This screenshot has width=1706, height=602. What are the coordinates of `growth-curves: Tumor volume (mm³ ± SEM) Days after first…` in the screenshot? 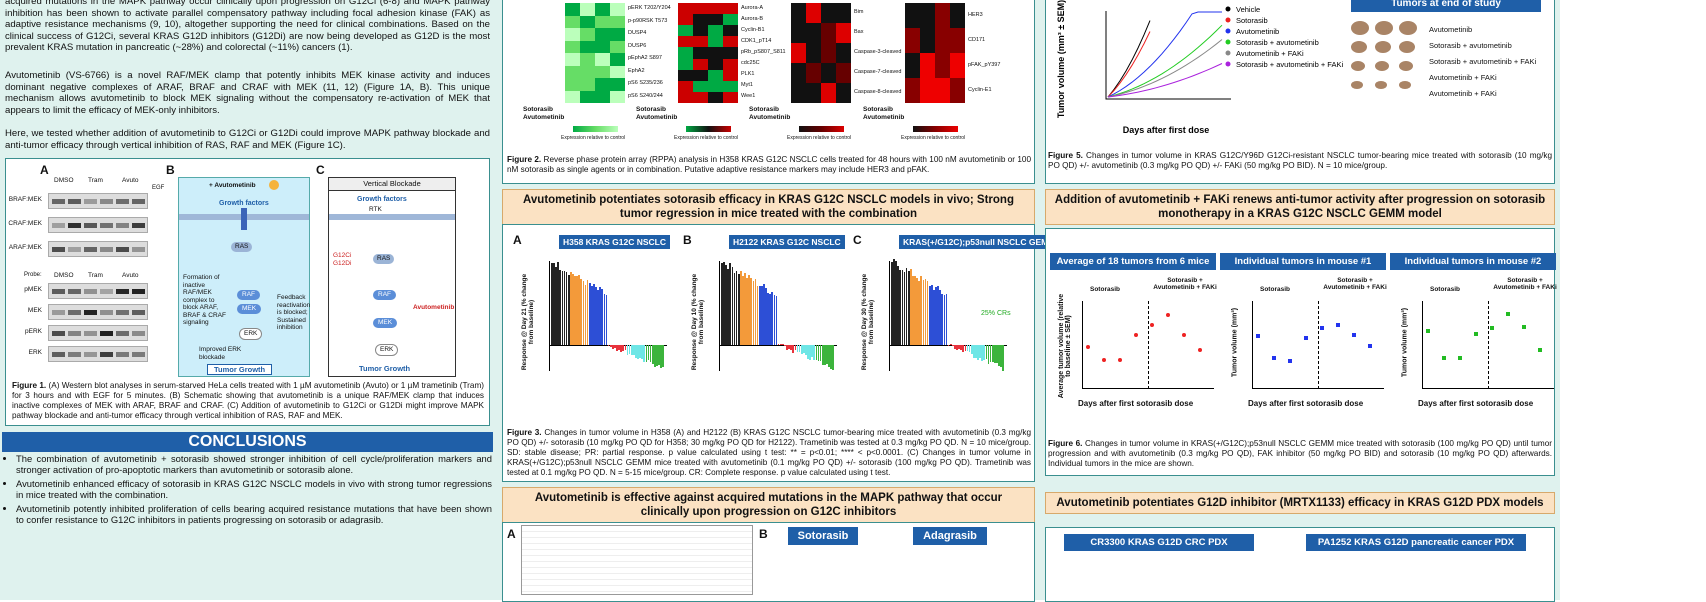 It's located at (1199, 67).